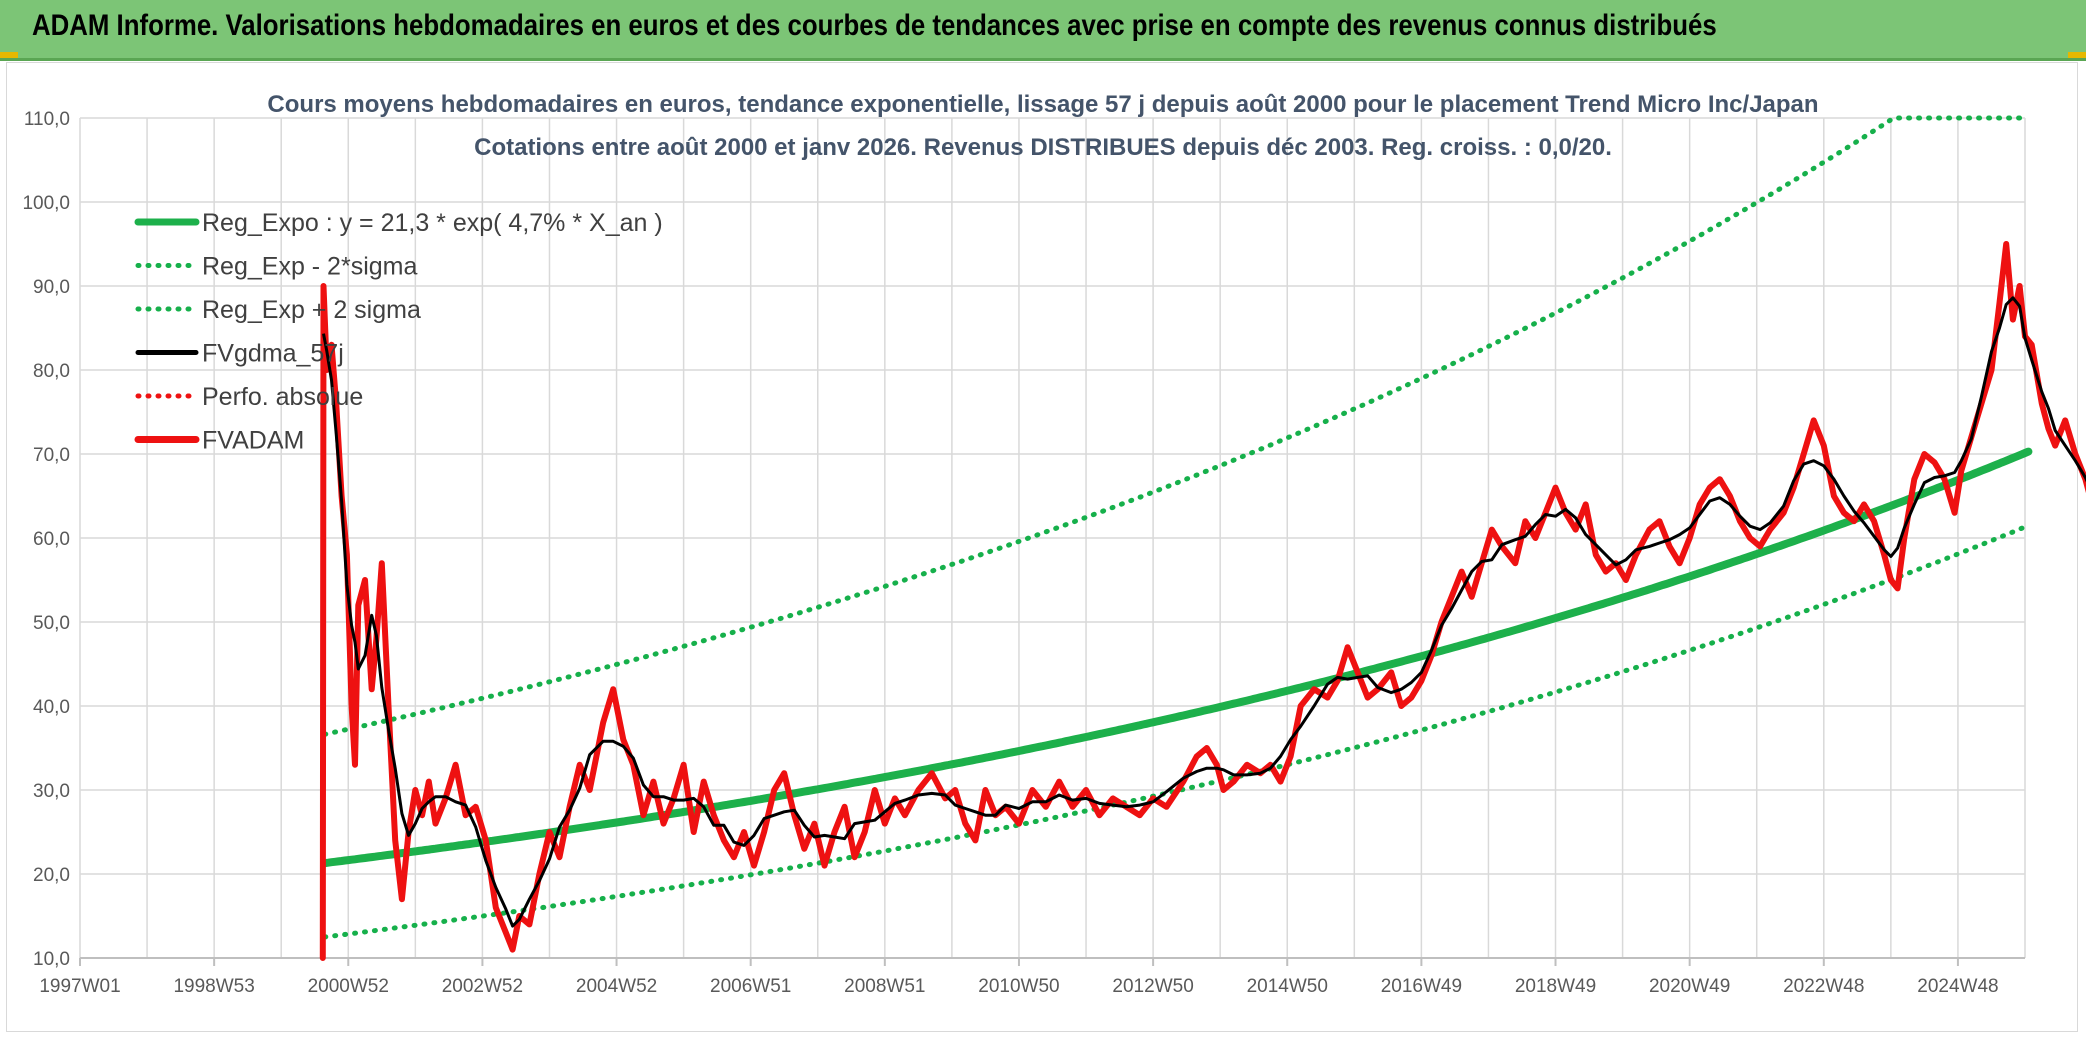 This screenshot has height=1037, width=2086. What do you see at coordinates (282, 397) in the screenshot?
I see `legend-label: Perfo. absolue` at bounding box center [282, 397].